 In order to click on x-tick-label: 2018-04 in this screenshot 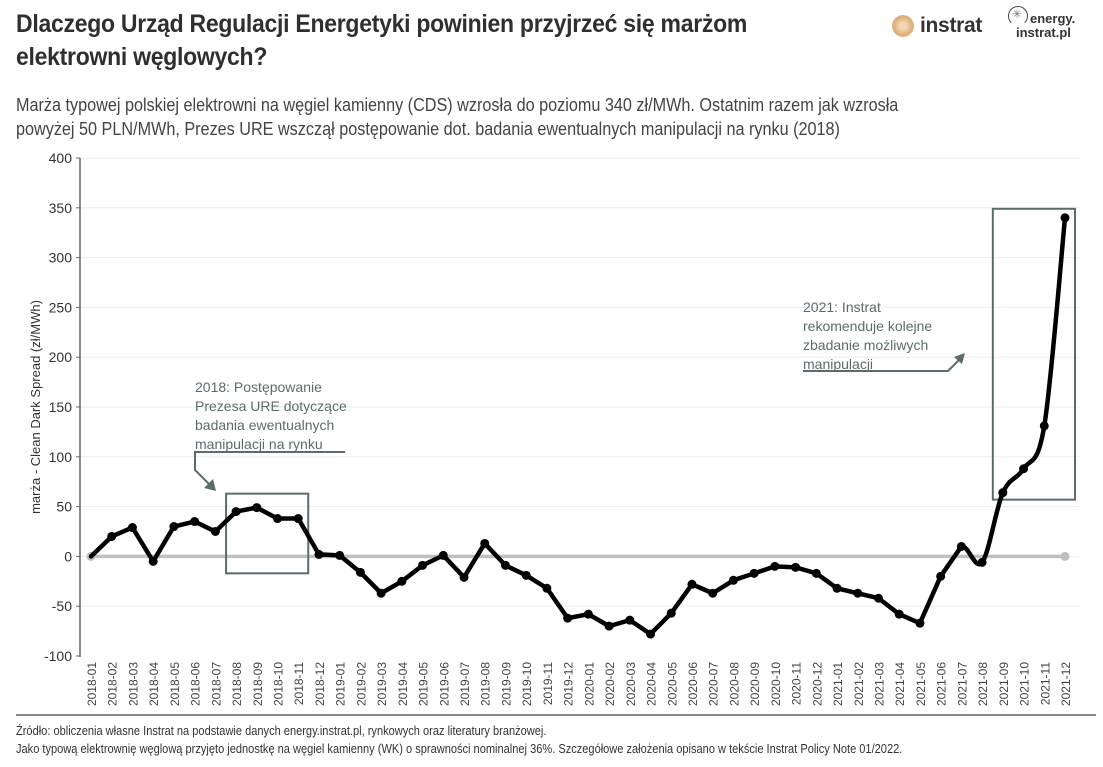, I will do `click(154, 684)`.